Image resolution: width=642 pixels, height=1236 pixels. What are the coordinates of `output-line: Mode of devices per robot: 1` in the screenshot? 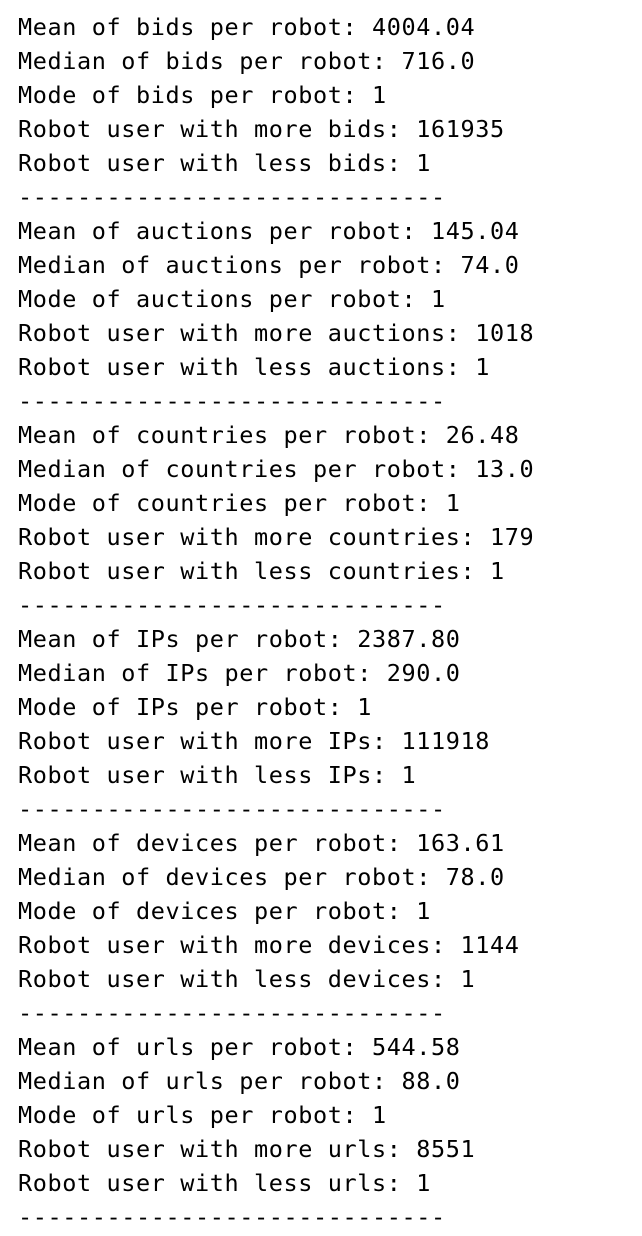 It's located at (224, 911).